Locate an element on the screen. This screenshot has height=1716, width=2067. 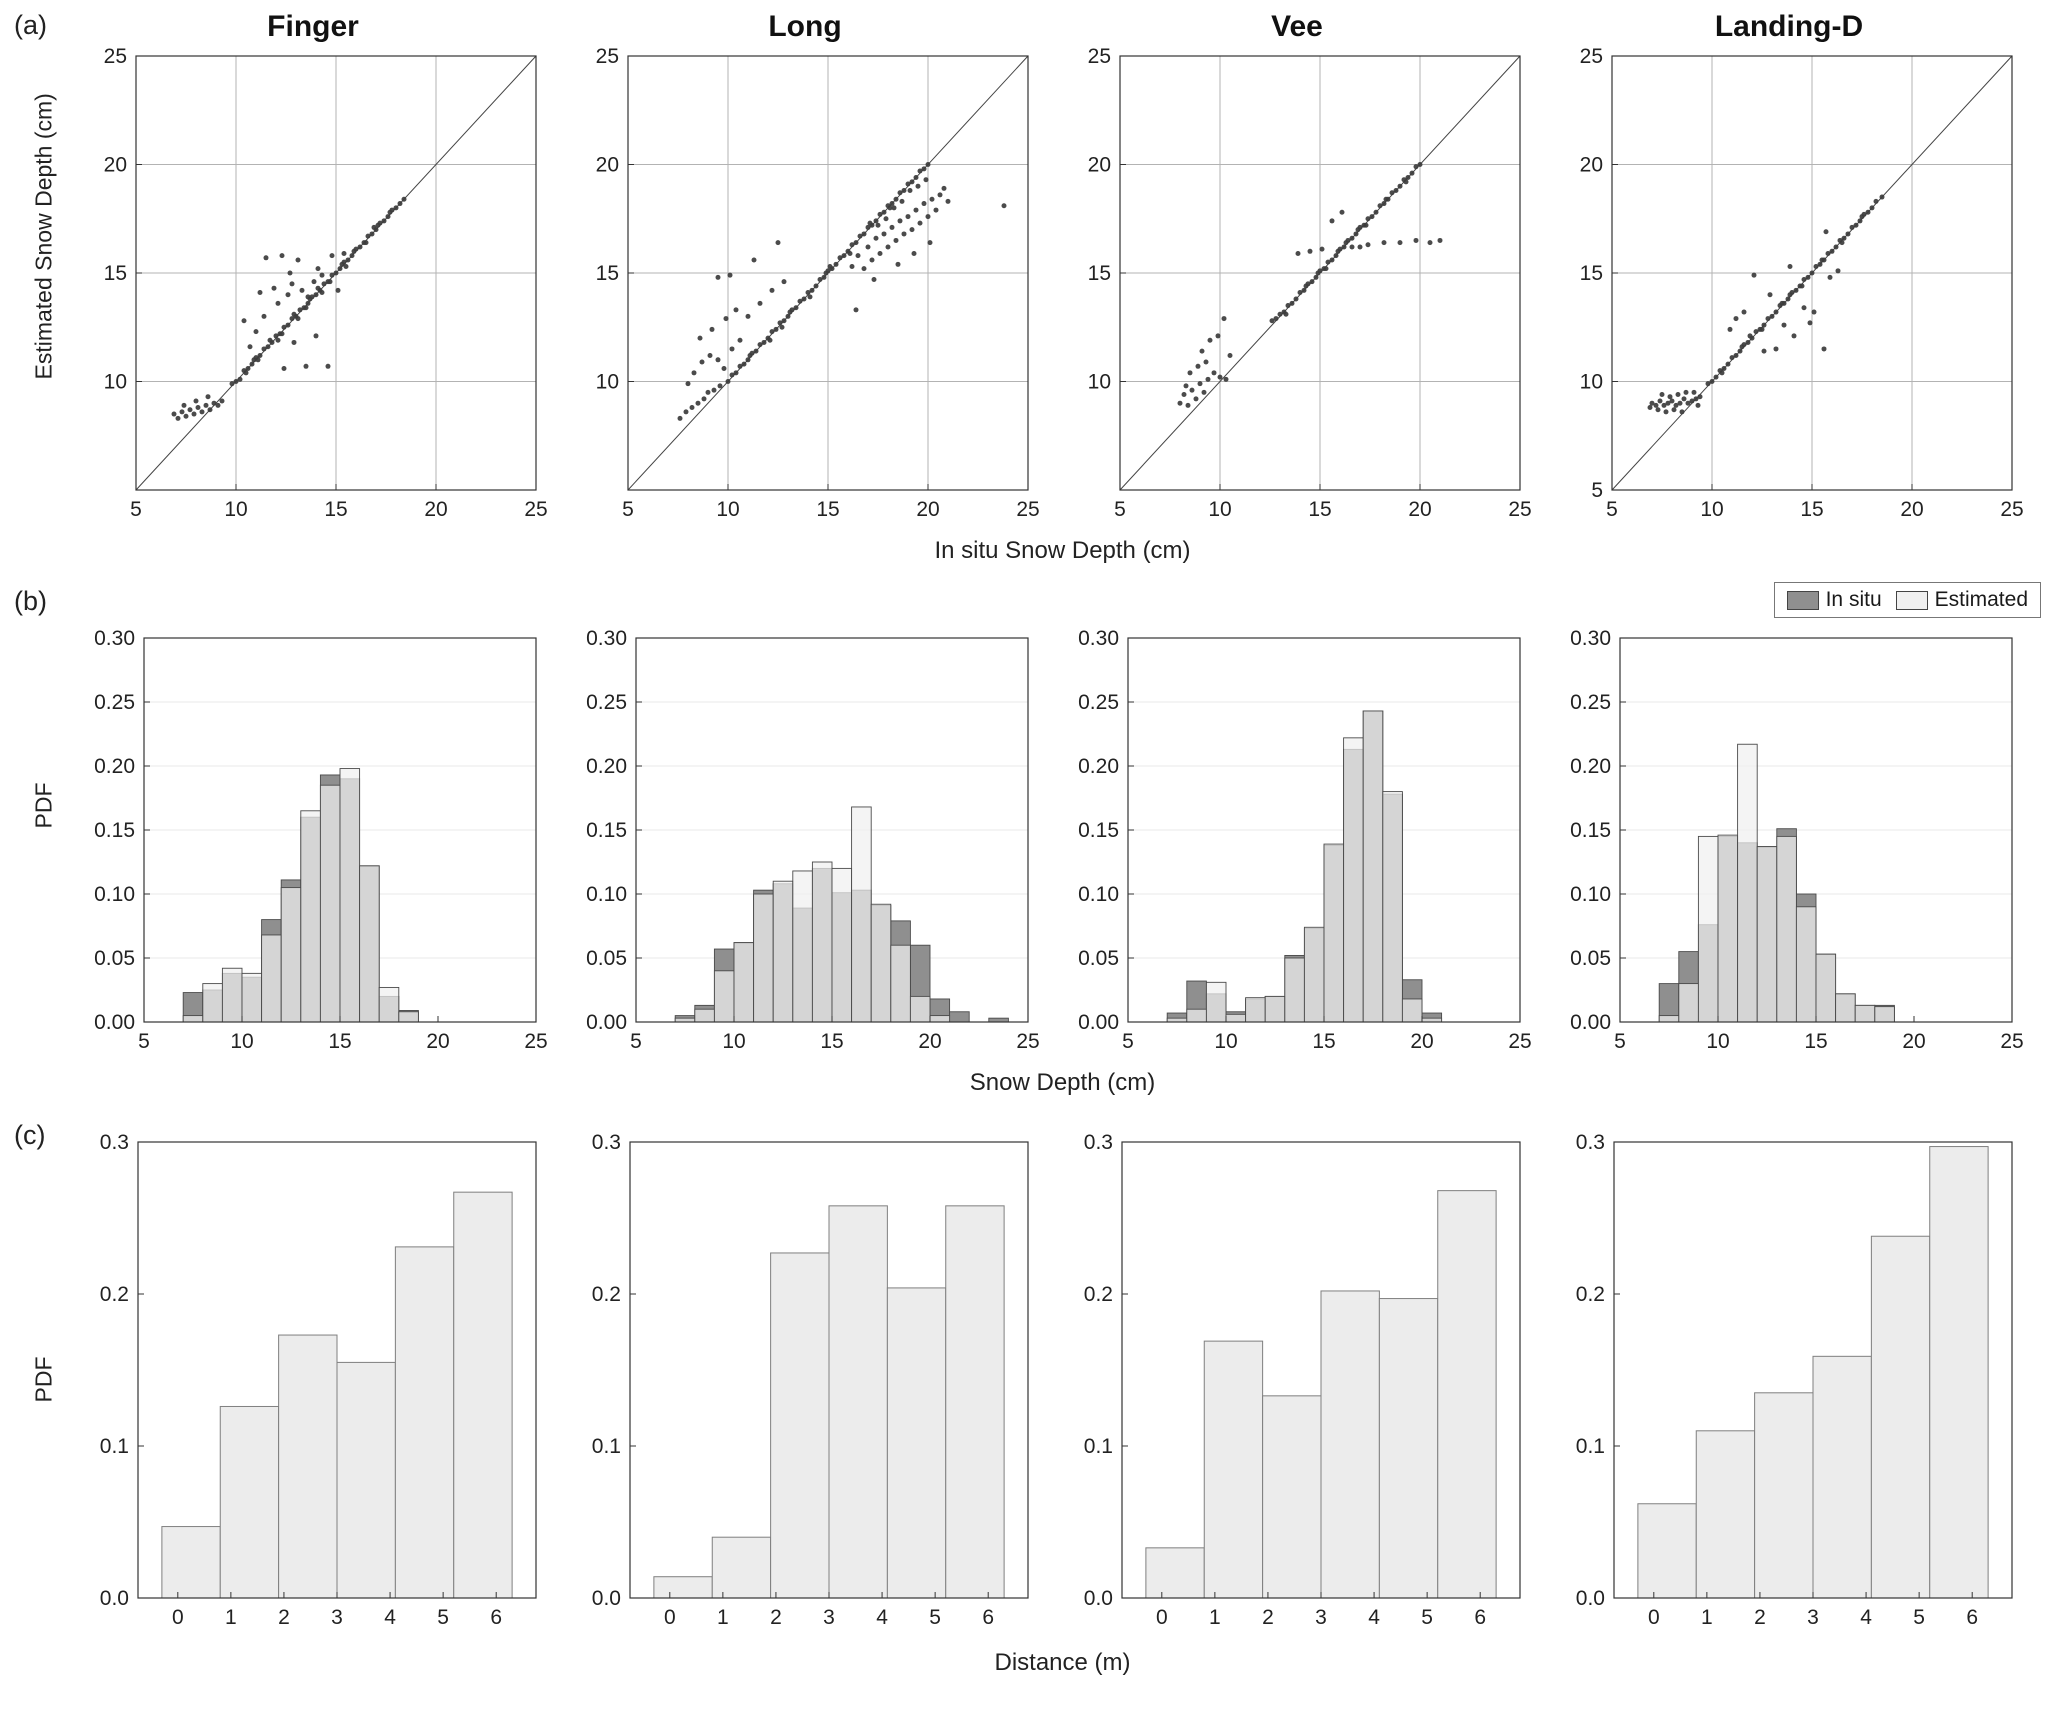
pdf-histogram-landing-d: 5 10 15 20 25 0.00 0.05 0.10 0.15 0.20 0.25 0.30 is located at coordinates (1797, 840).